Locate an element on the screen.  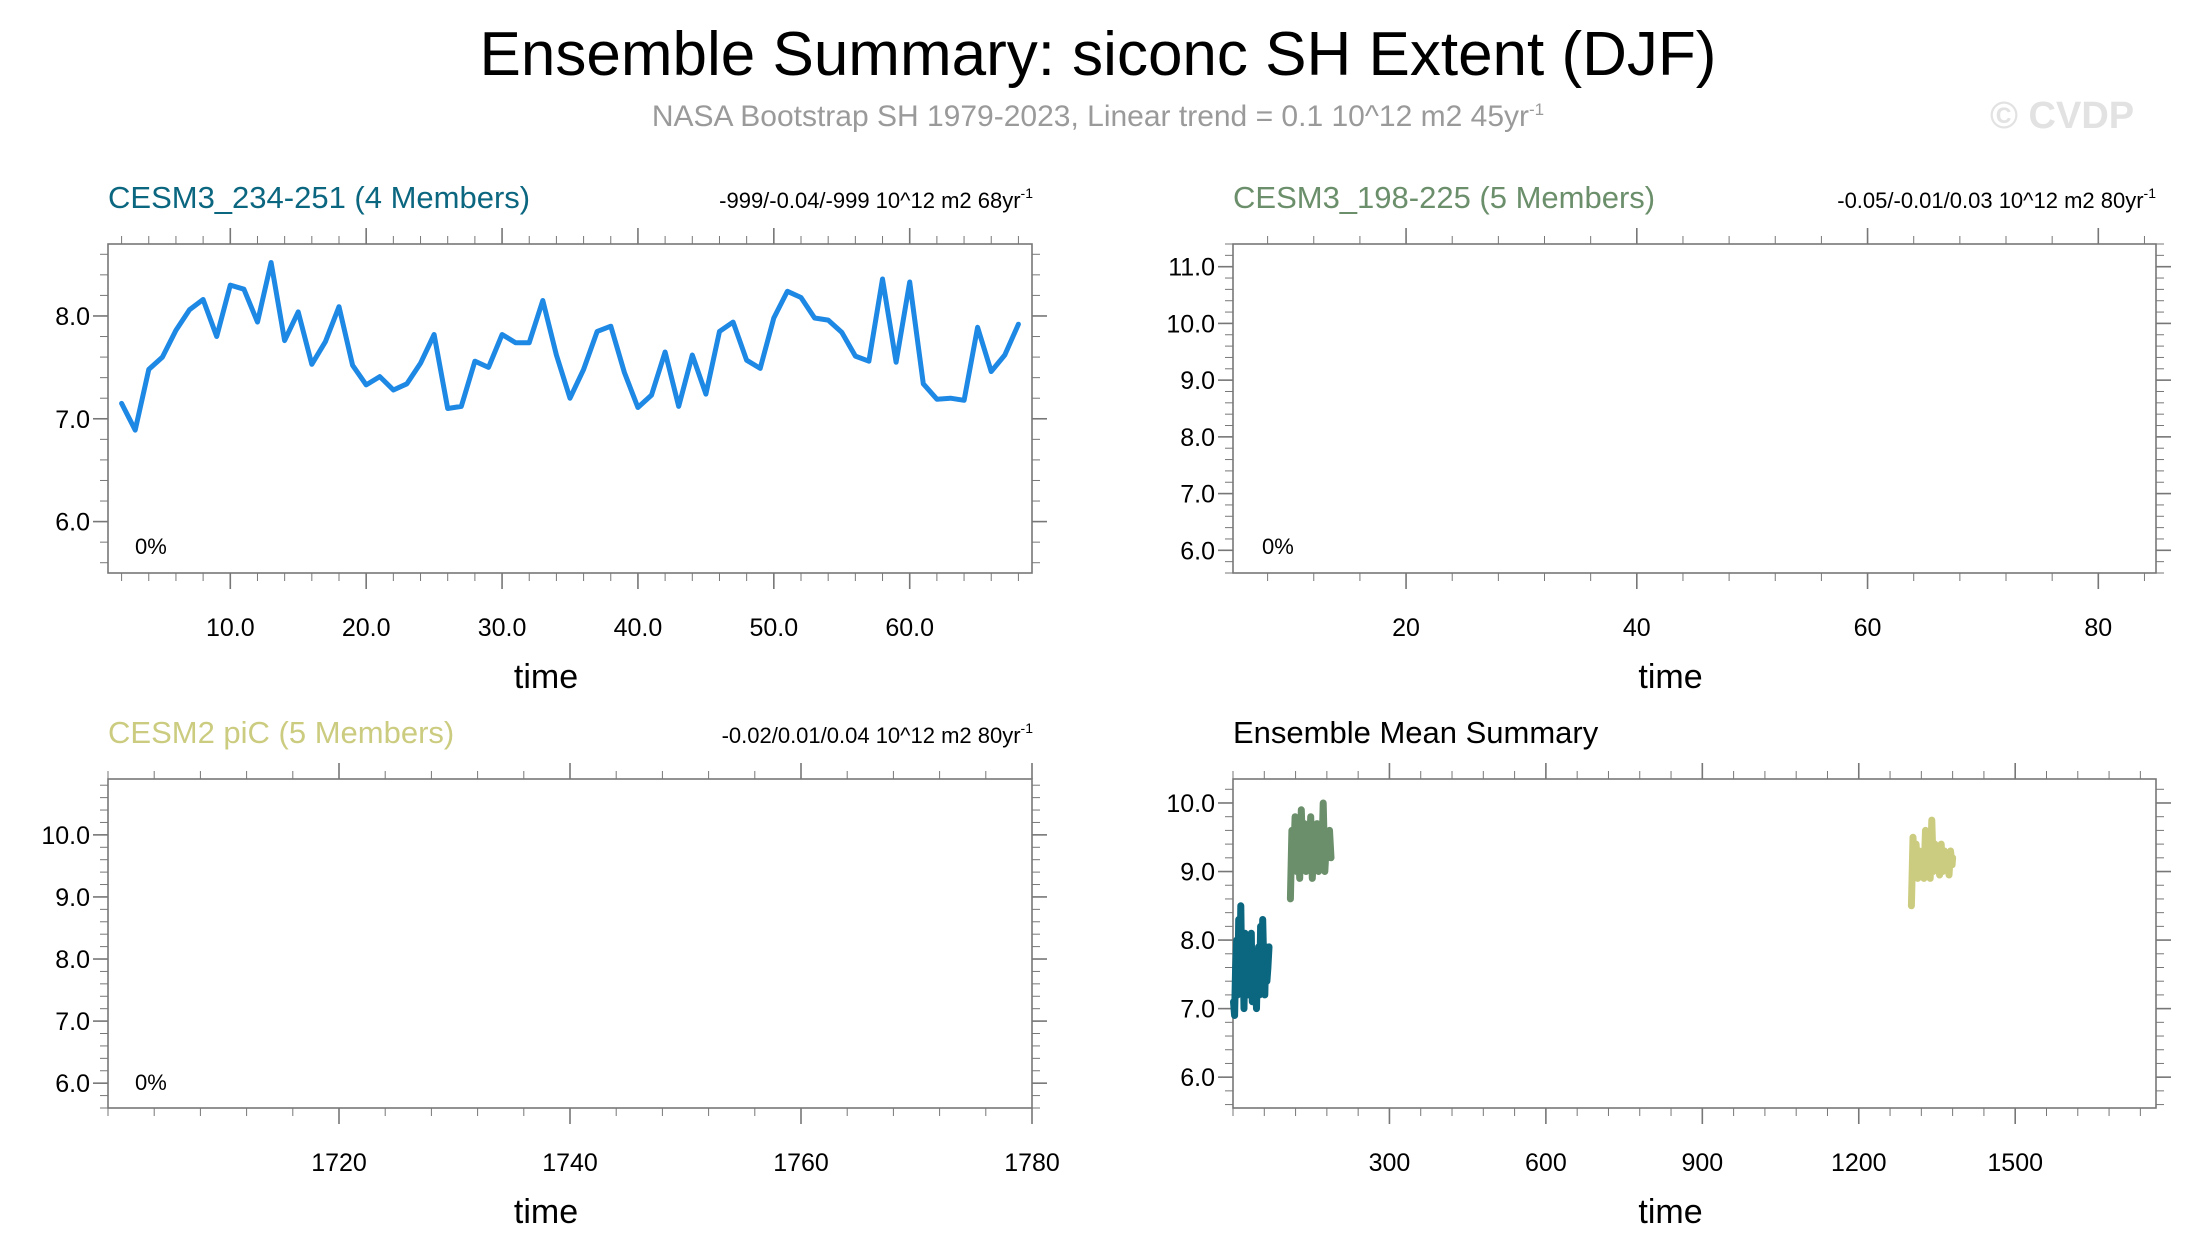
p4-y-tick-label: 6.0 is located at coordinates (1197, 1078).